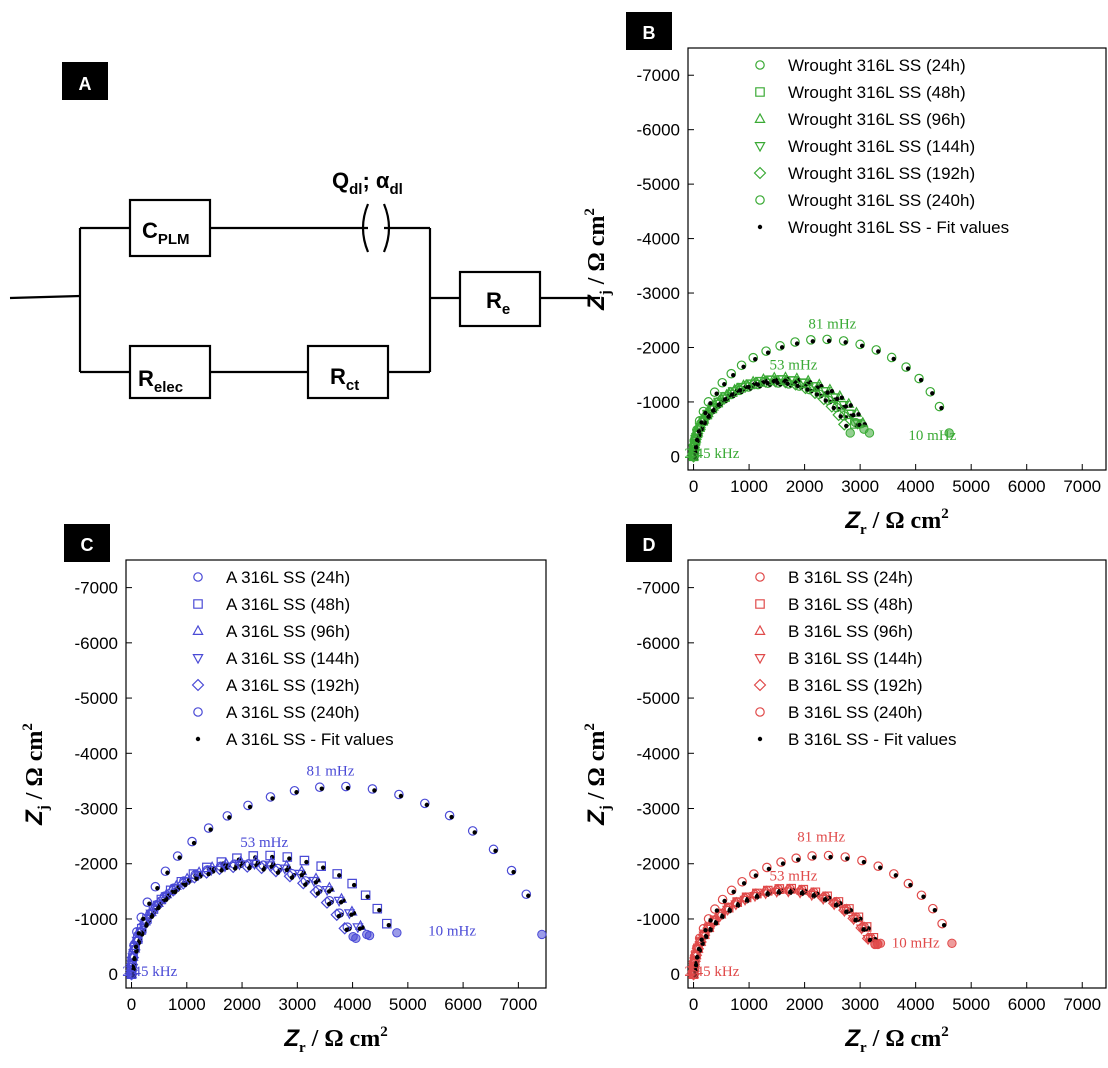  I want to click on panel-b-x-tick-label: 7000, so click(1082, 486).